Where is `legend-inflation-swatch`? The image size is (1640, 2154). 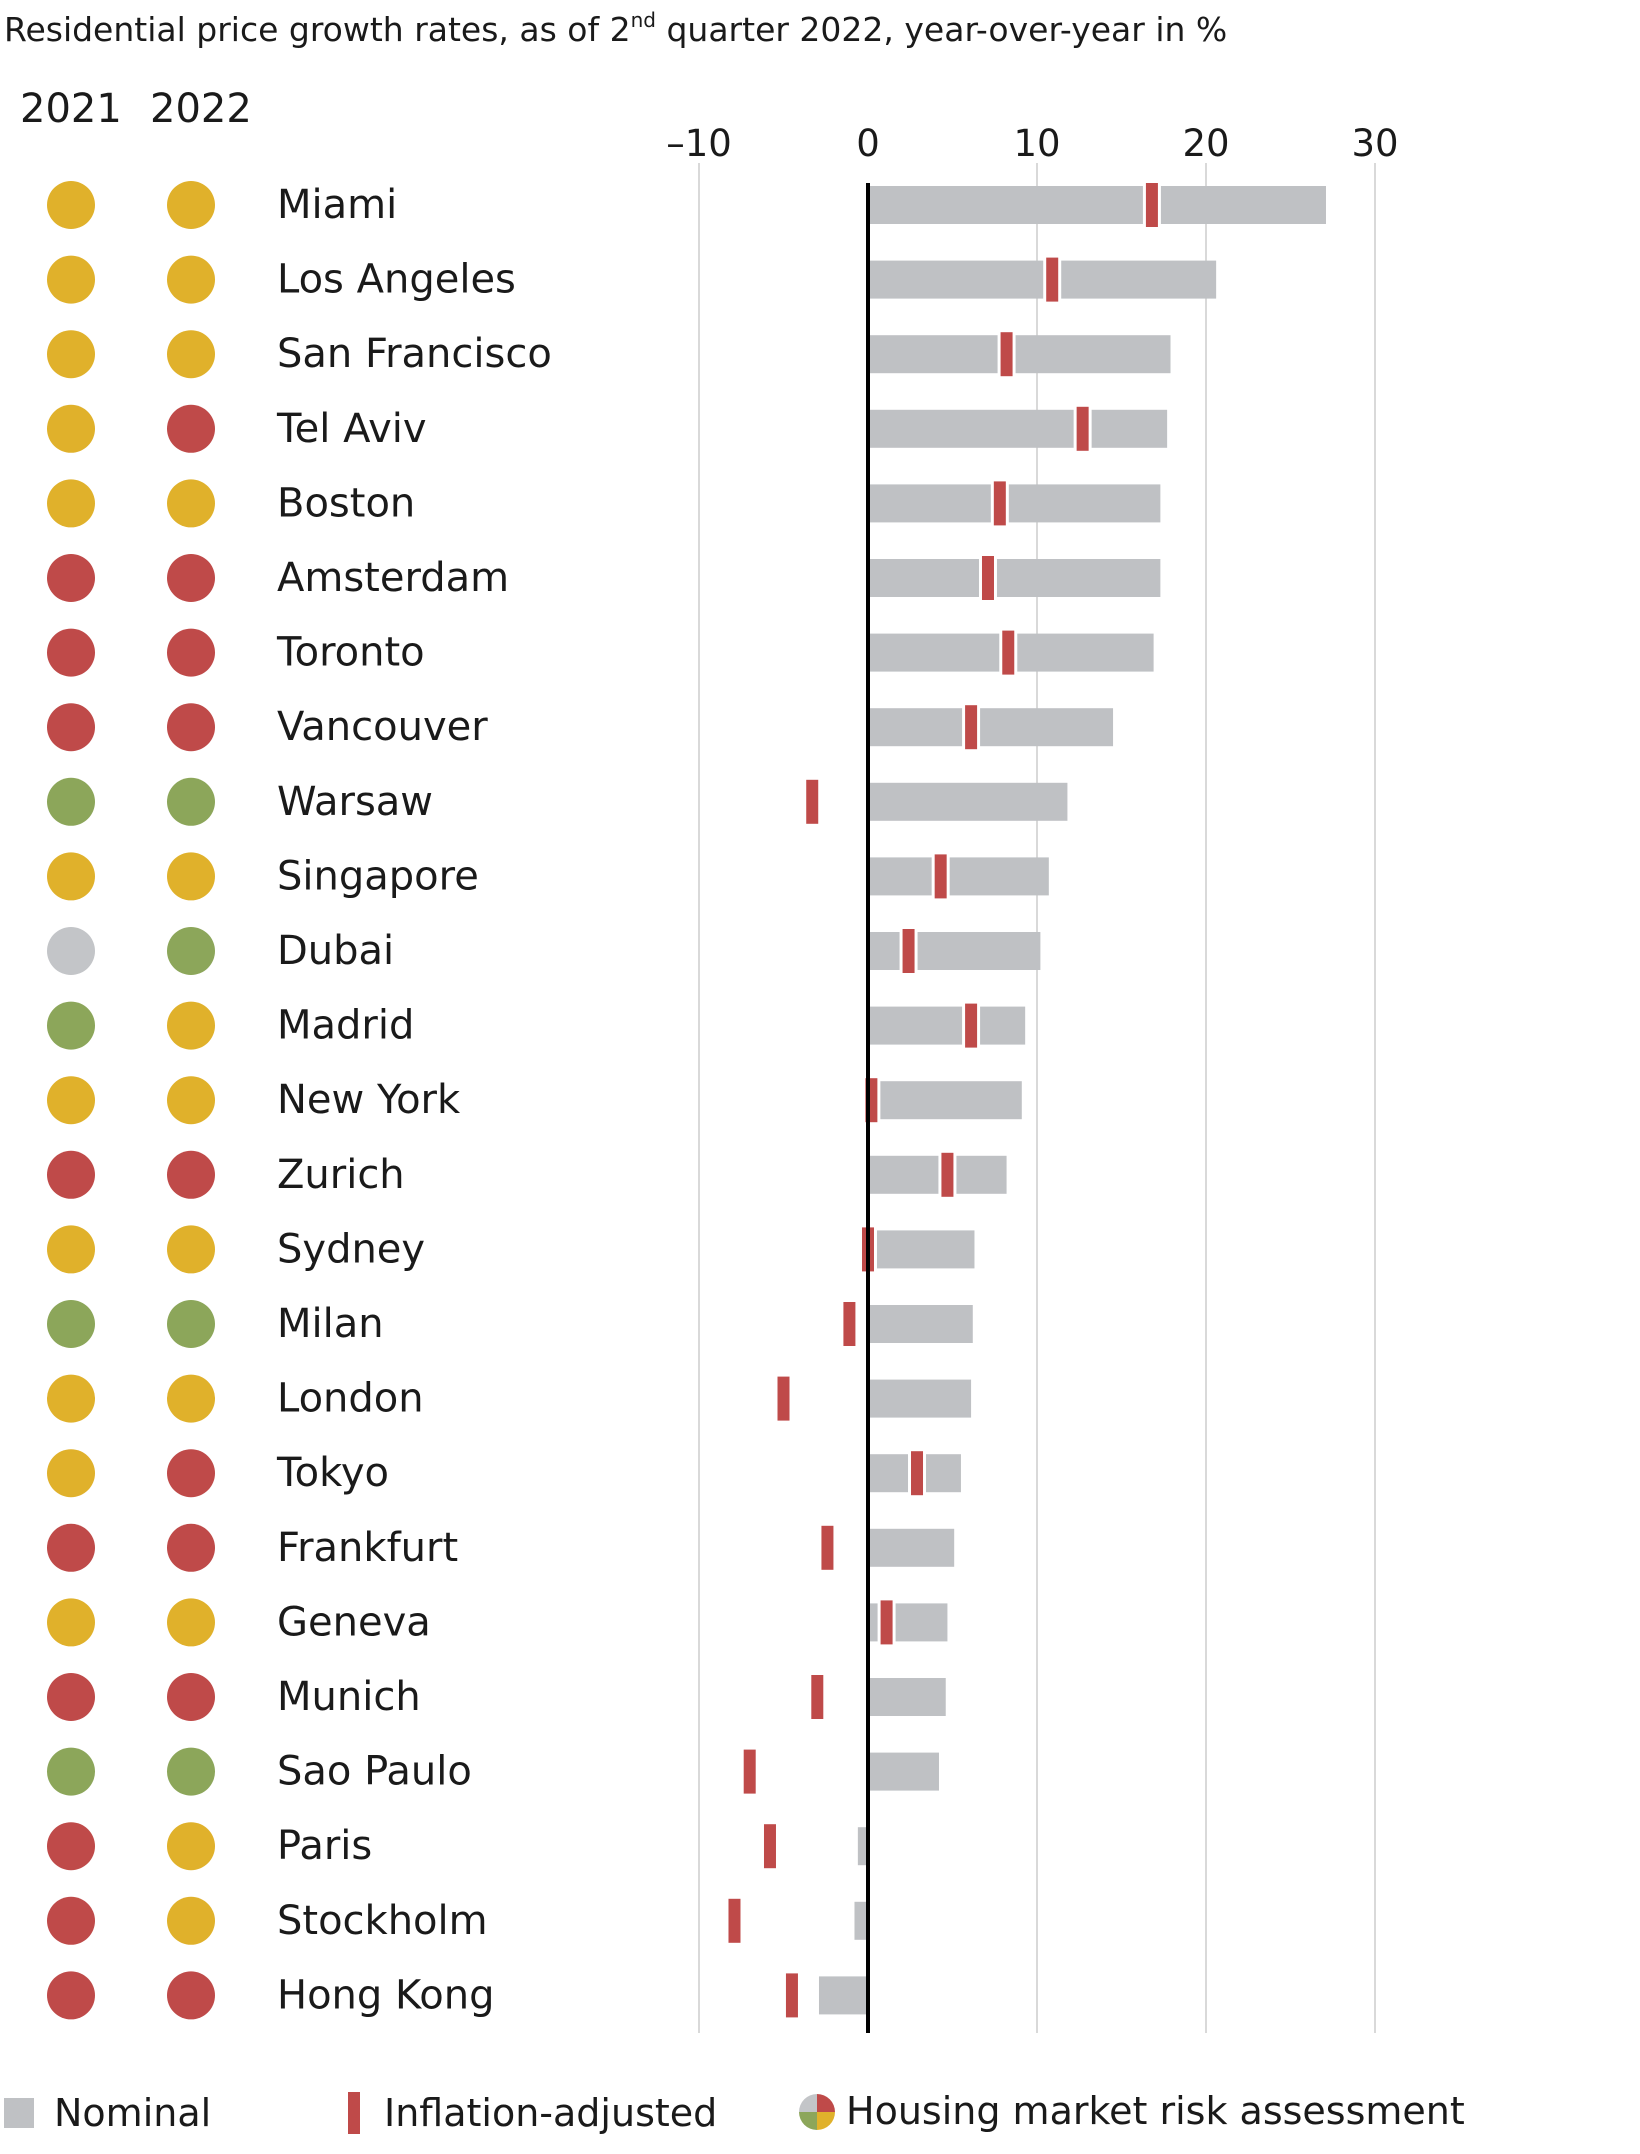 legend-inflation-swatch is located at coordinates (354, 2113).